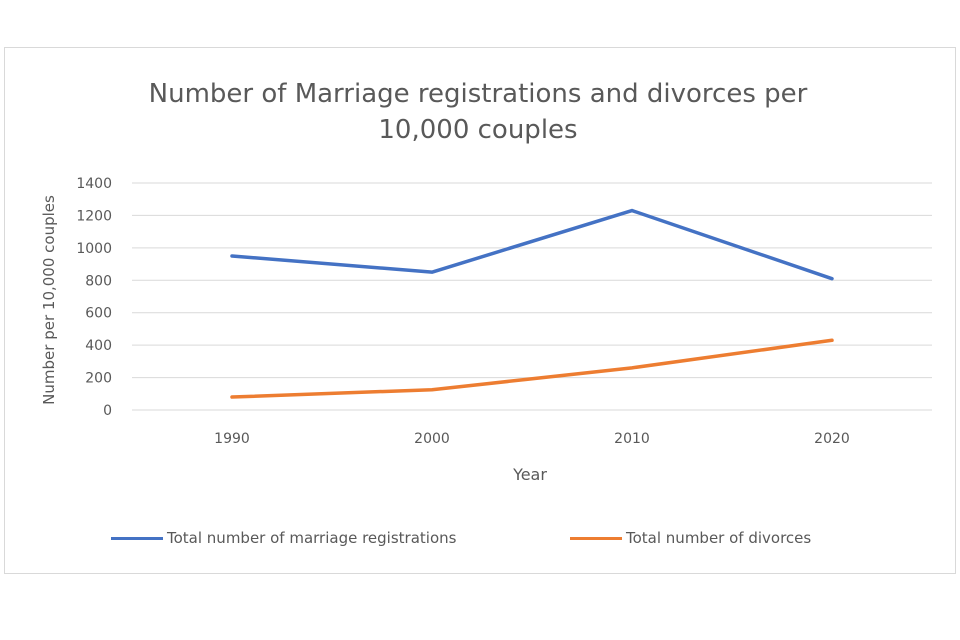 The image size is (960, 640). I want to click on y-tick-label: 0, so click(107, 411).